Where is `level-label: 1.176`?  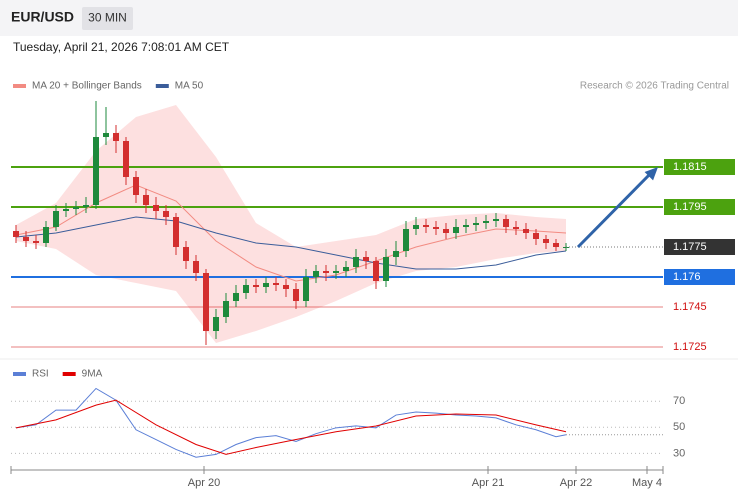 level-label: 1.176 is located at coordinates (687, 277).